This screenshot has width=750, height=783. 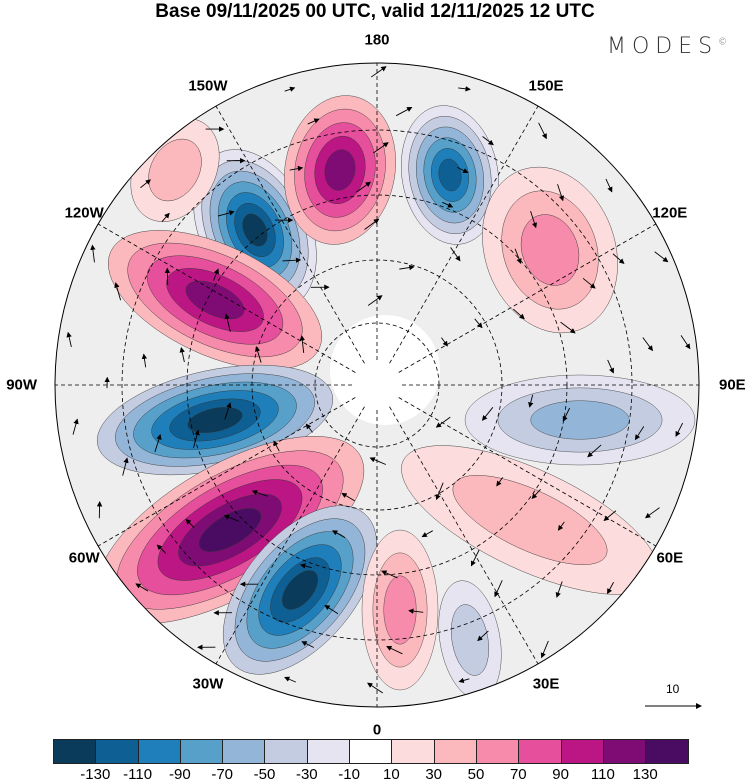 I want to click on colorbar, so click(x=371, y=751).